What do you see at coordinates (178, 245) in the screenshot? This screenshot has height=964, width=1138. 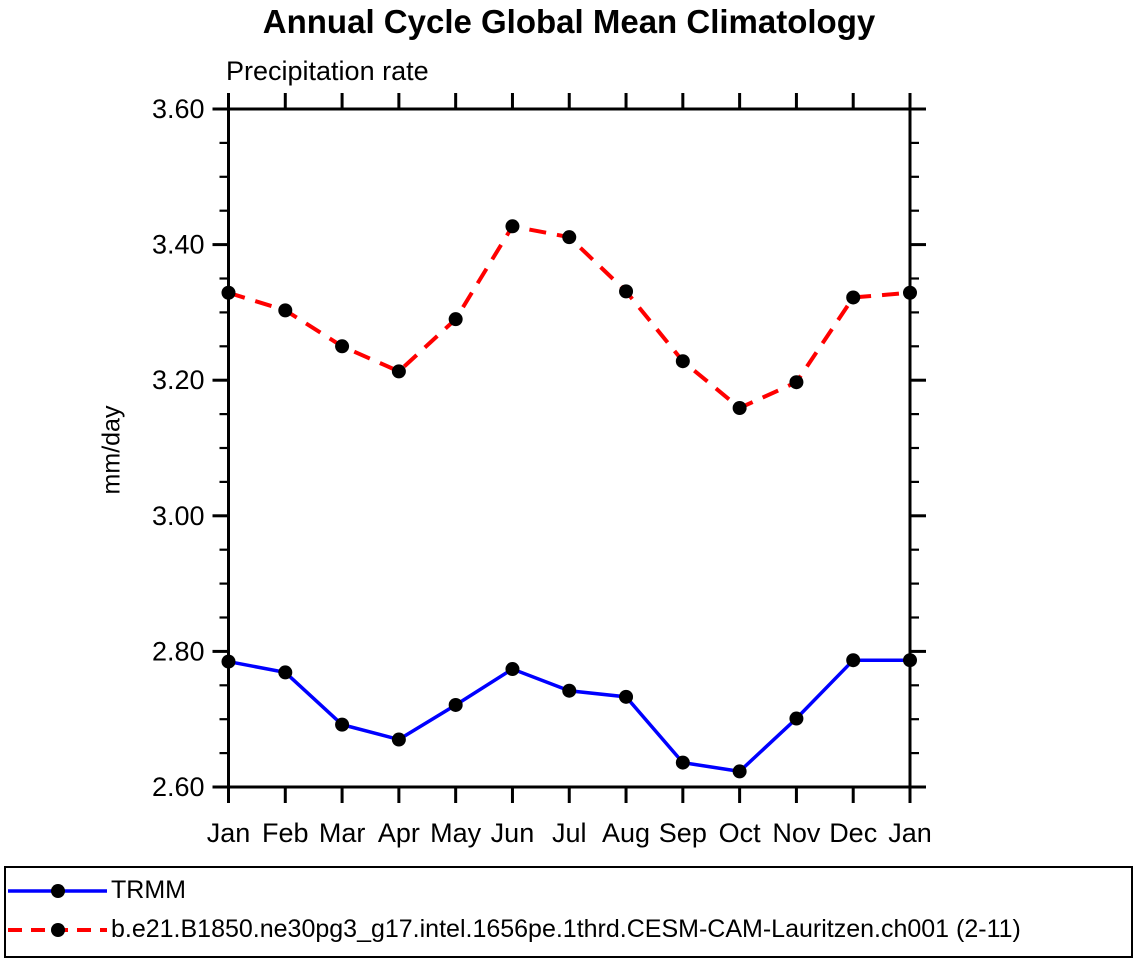 I see `y-tick-label: 3.40` at bounding box center [178, 245].